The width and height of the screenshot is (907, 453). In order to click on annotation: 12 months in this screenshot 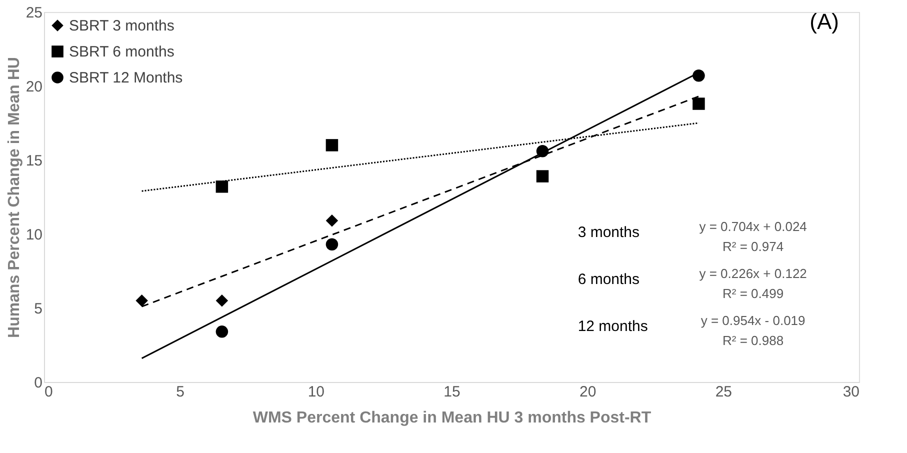, I will do `click(613, 326)`.